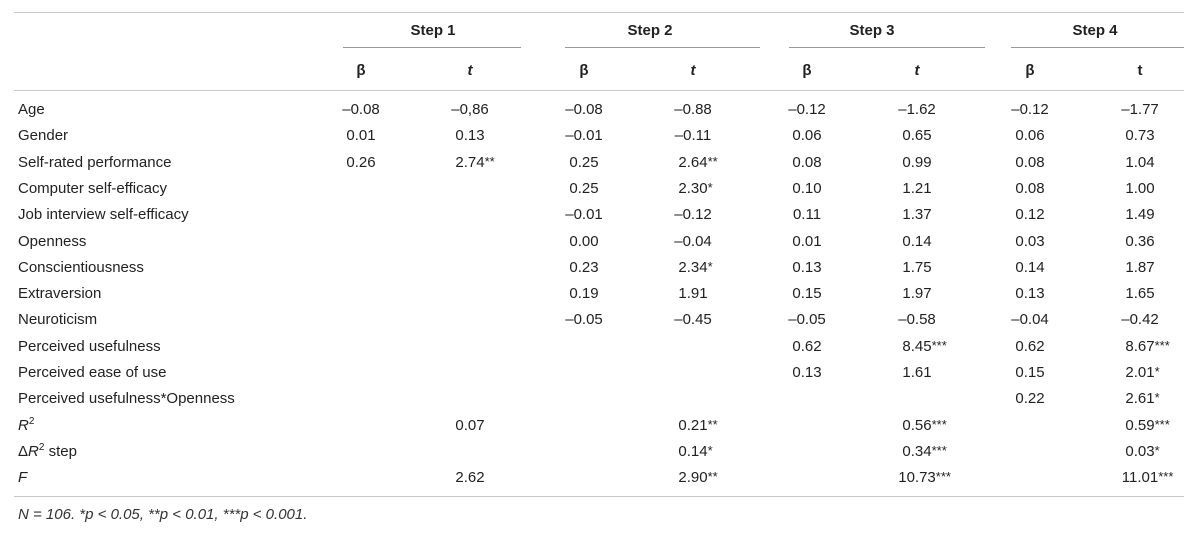  What do you see at coordinates (1029, 347) in the screenshot?
I see `cell-r9-c7: 0.62` at bounding box center [1029, 347].